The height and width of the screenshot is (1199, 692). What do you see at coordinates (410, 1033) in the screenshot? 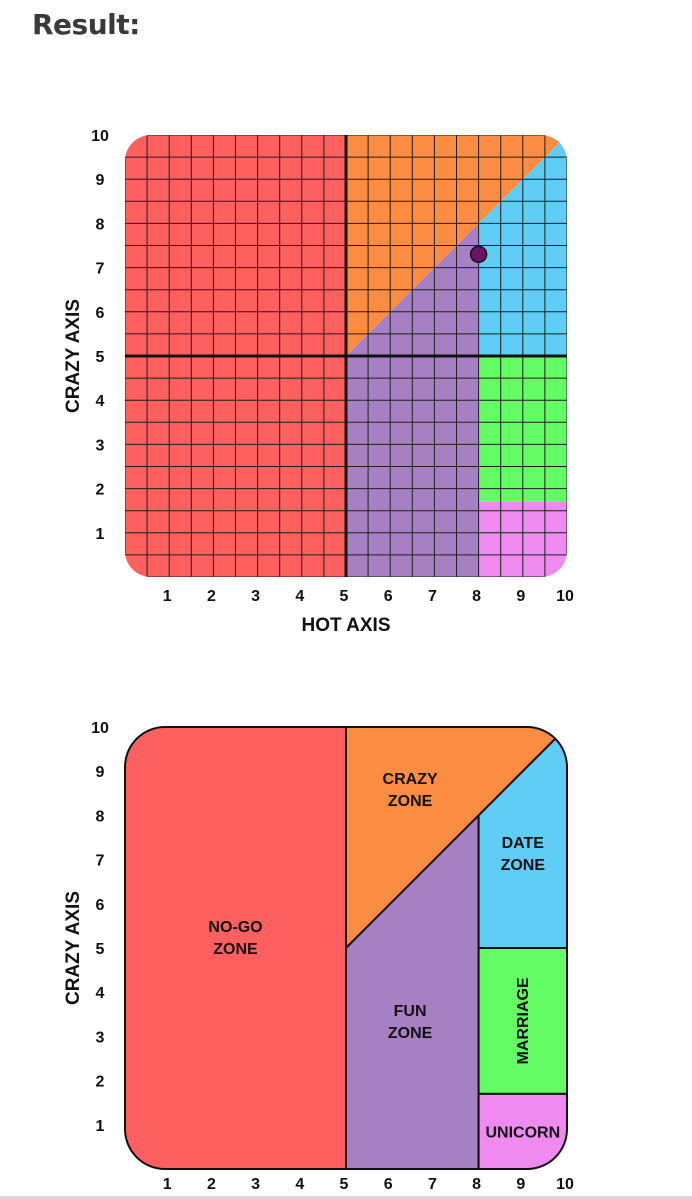
I see `zone-label-fun: ZONE` at bounding box center [410, 1033].